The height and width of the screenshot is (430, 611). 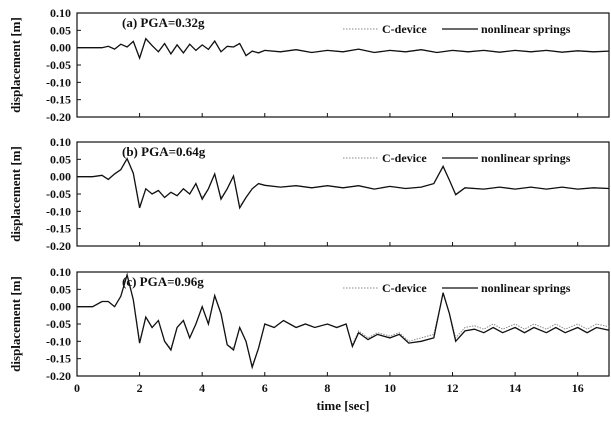 What do you see at coordinates (164, 151) in the screenshot?
I see `panel-title: (b) PGA=0.64g` at bounding box center [164, 151].